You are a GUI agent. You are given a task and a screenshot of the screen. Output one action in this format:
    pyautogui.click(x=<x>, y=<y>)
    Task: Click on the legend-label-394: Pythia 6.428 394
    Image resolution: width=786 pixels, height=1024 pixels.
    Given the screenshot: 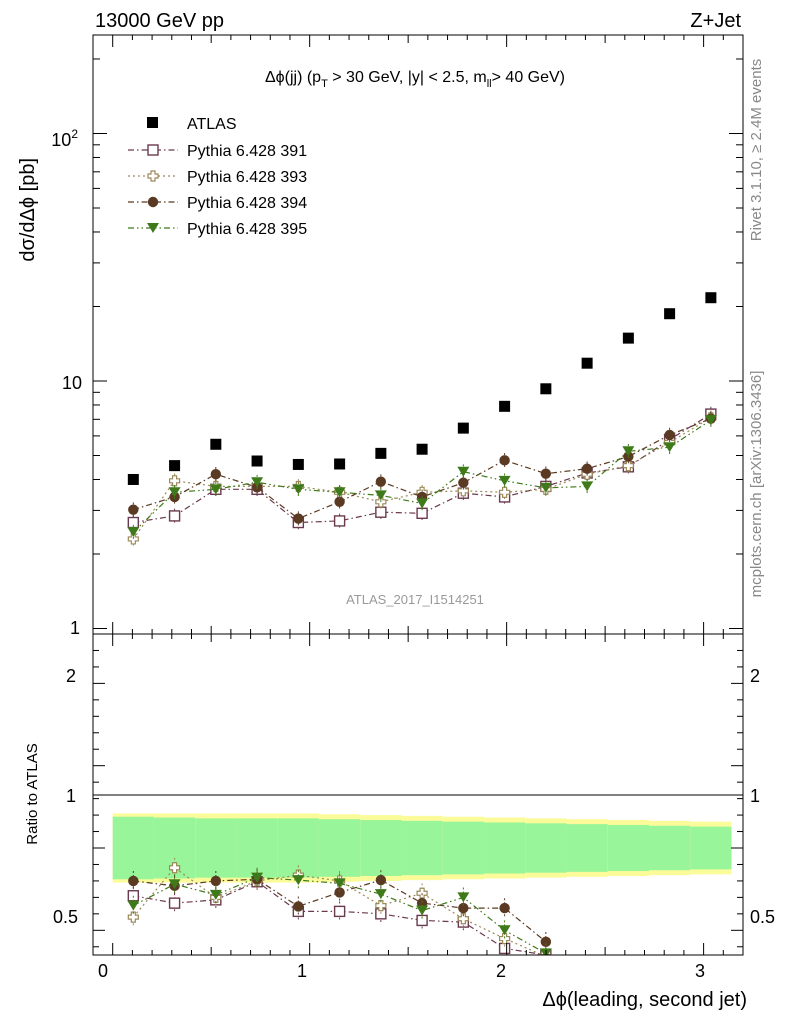 What is the action you would take?
    pyautogui.click(x=247, y=203)
    